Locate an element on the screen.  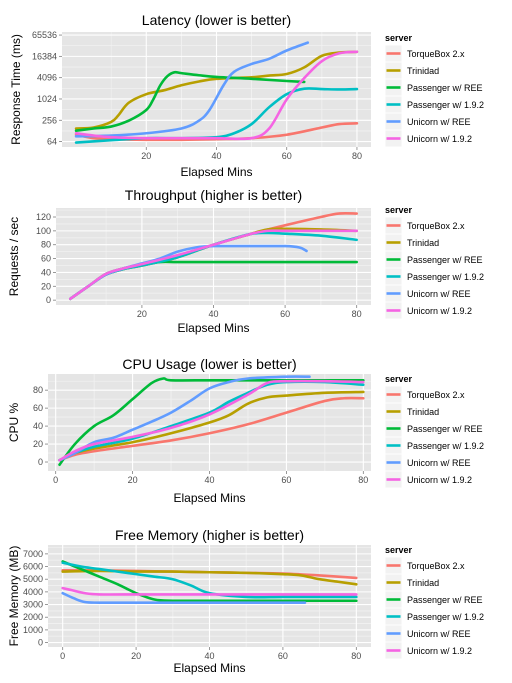
y-tick-label: 120 is located at coordinates (43, 217).